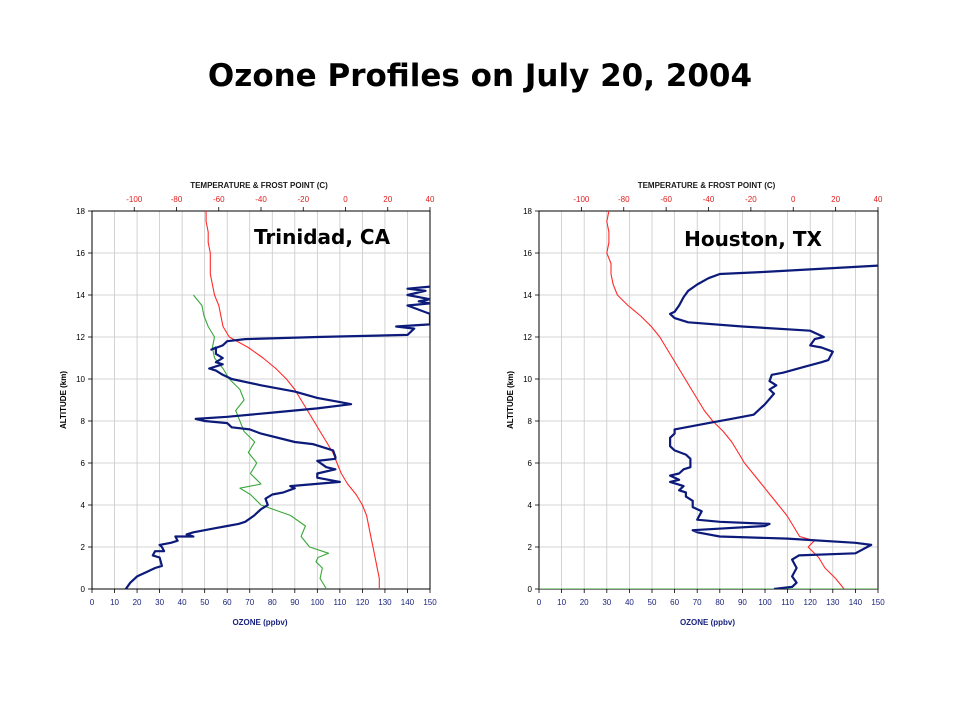  What do you see at coordinates (261, 199) in the screenshot?
I see `x2-tick-label: -40` at bounding box center [261, 199].